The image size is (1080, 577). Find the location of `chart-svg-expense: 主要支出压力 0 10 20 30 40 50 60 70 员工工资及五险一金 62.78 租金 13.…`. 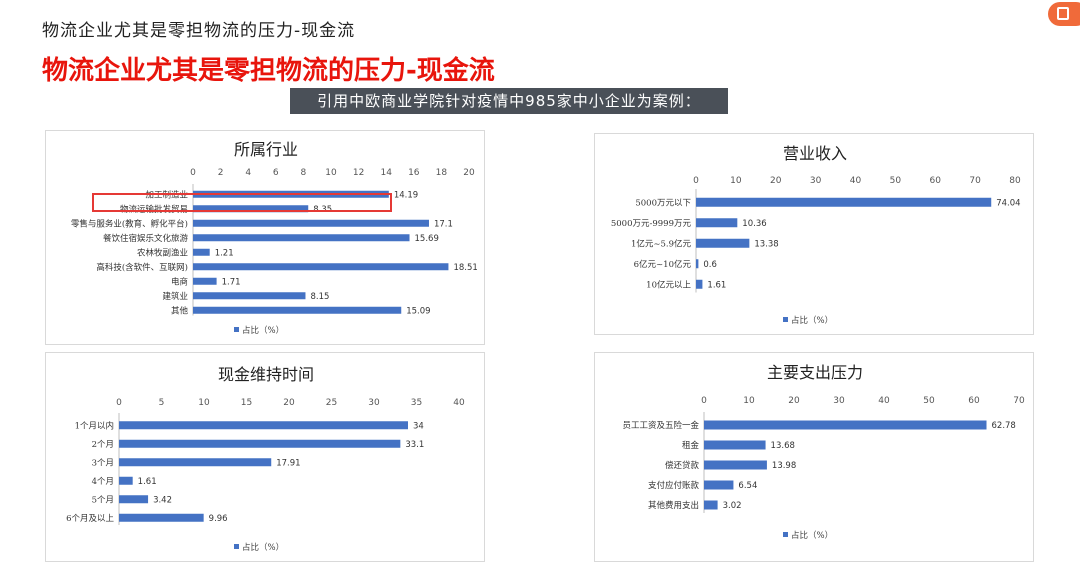

chart-svg-expense: 主要支出压力 0 10 20 30 40 50 60 70 员工工资及五险一金 62.78 租金 13.… is located at coordinates (823, 452).